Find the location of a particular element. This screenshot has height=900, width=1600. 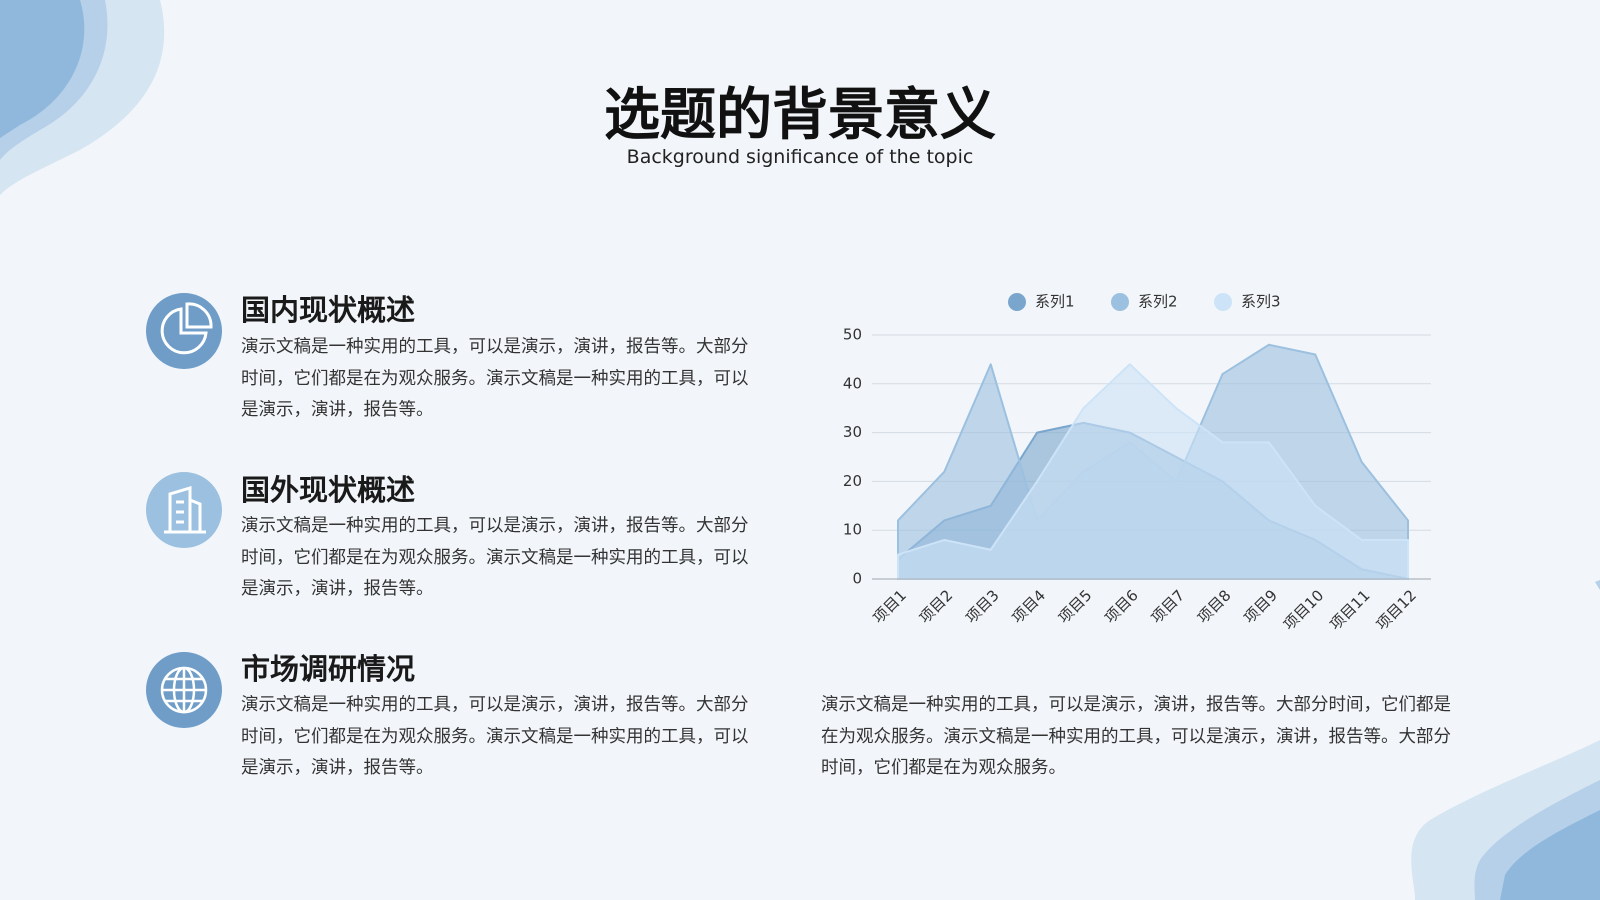

y-tick-label: 0 is located at coordinates (857, 579).